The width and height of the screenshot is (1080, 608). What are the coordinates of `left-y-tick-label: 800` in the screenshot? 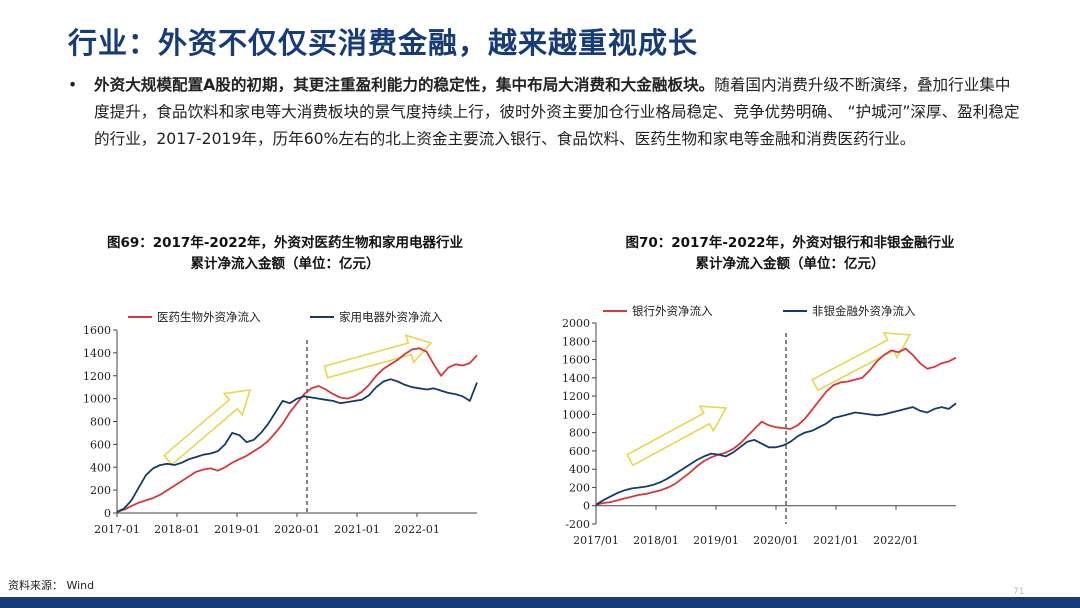 It's located at (100, 422).